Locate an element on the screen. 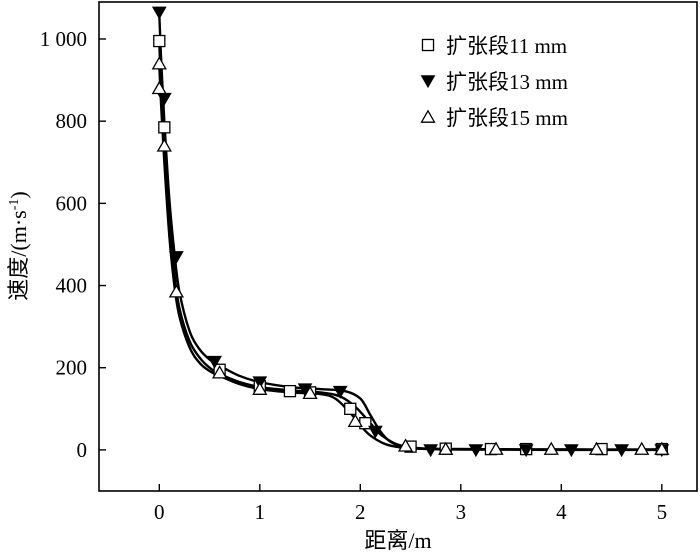  legend-entry-3: 扩张段15 mm is located at coordinates (507, 118).